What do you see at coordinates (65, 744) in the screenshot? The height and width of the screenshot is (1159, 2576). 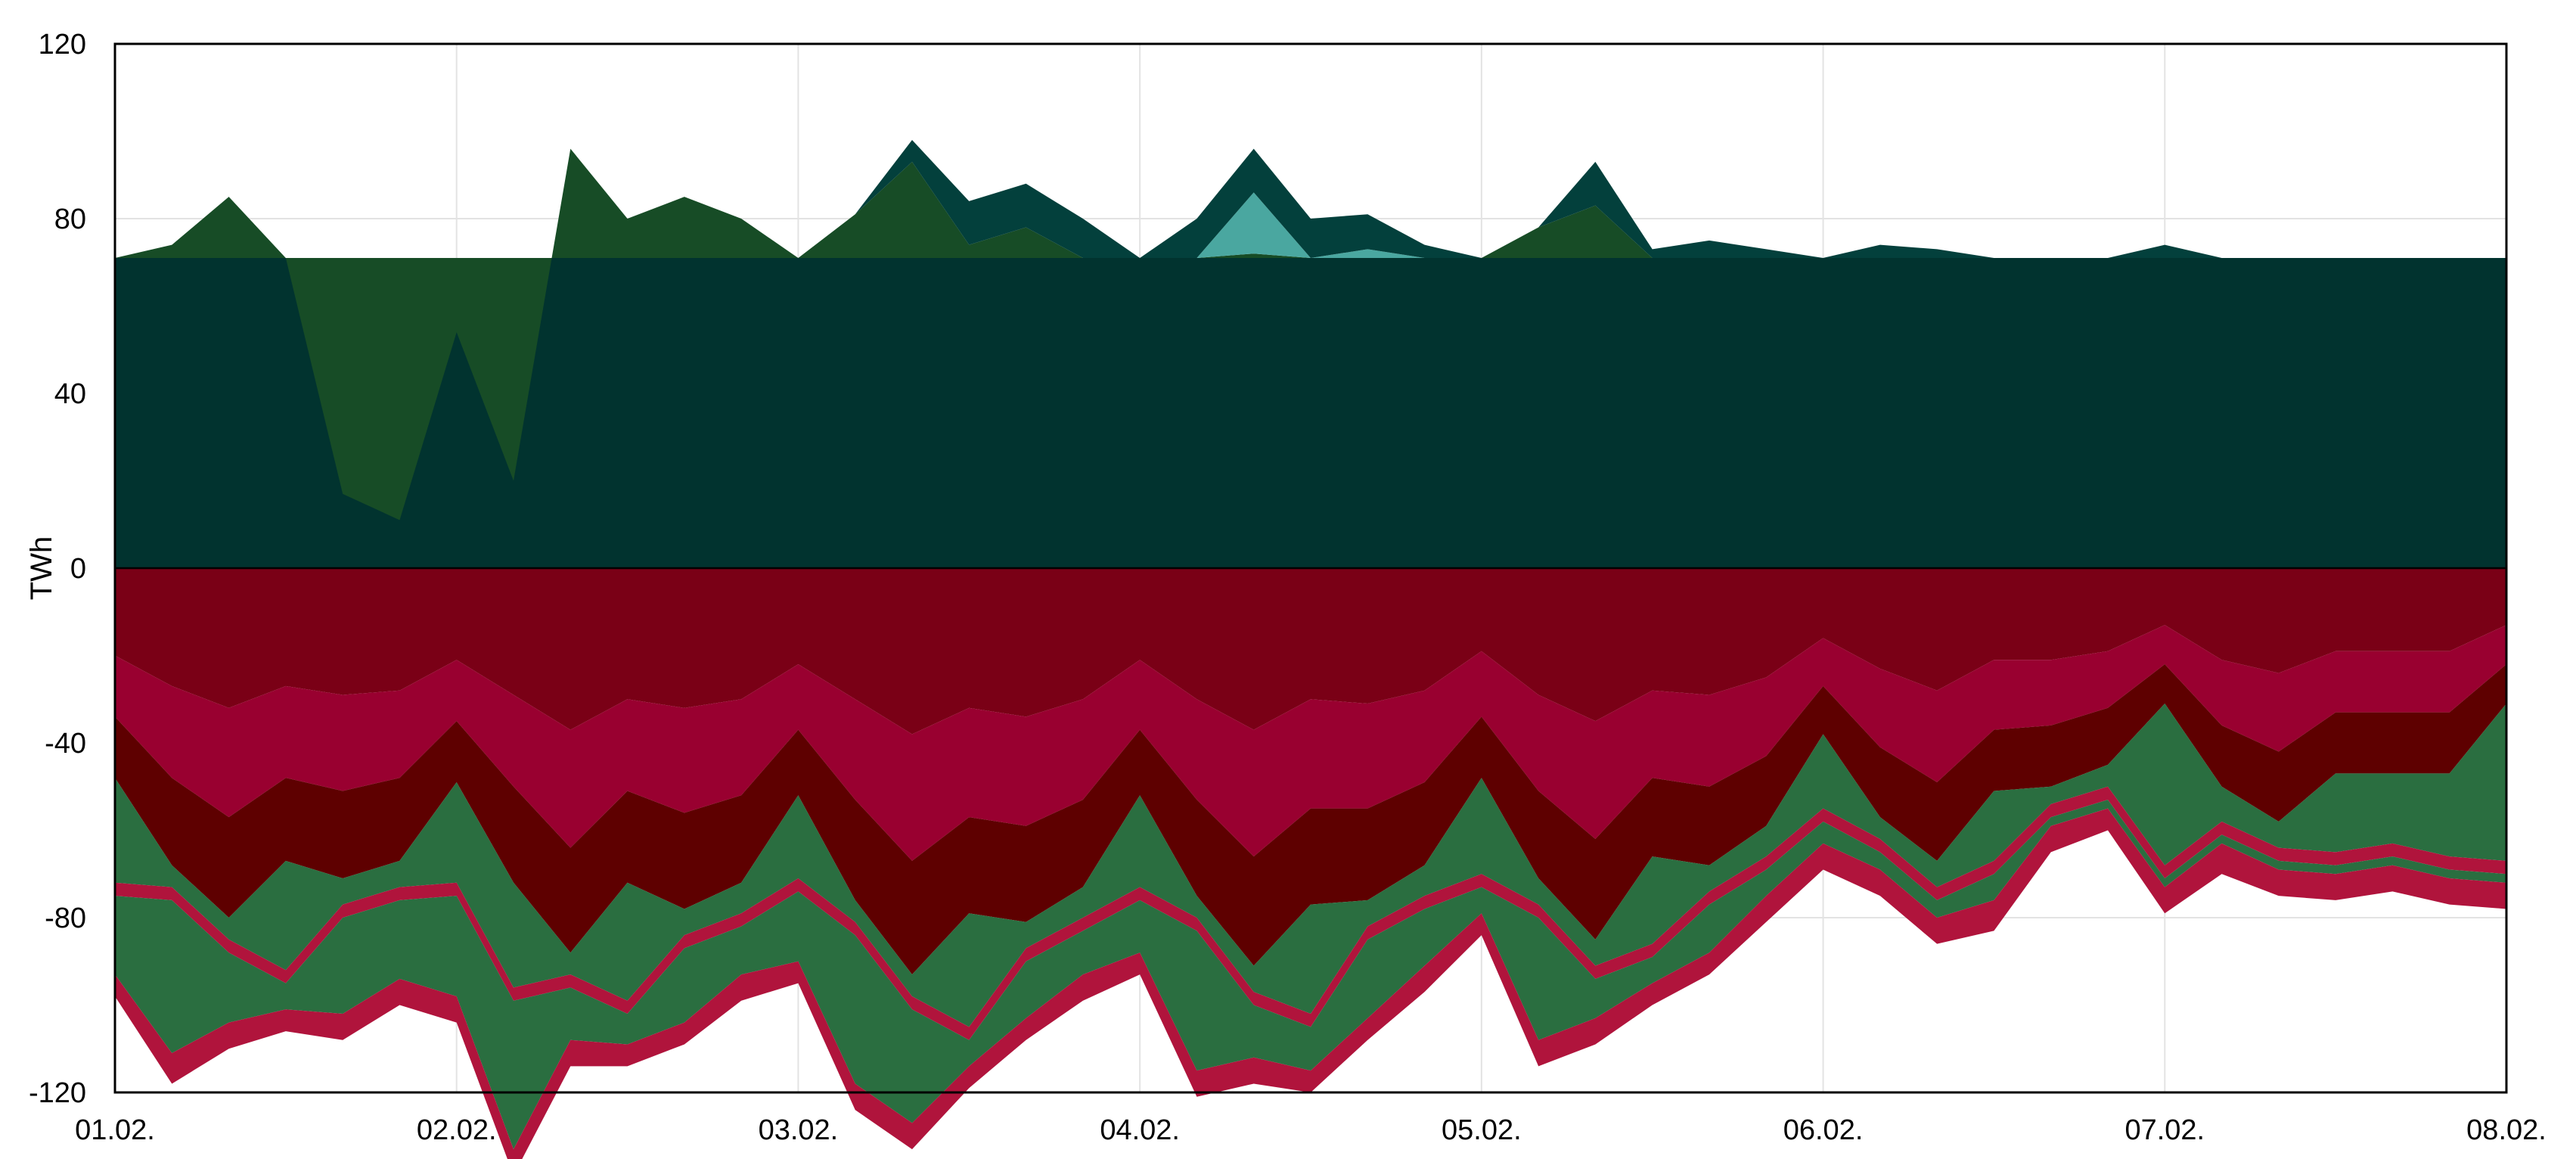 I see `y-tick-label-2: -40` at bounding box center [65, 744].